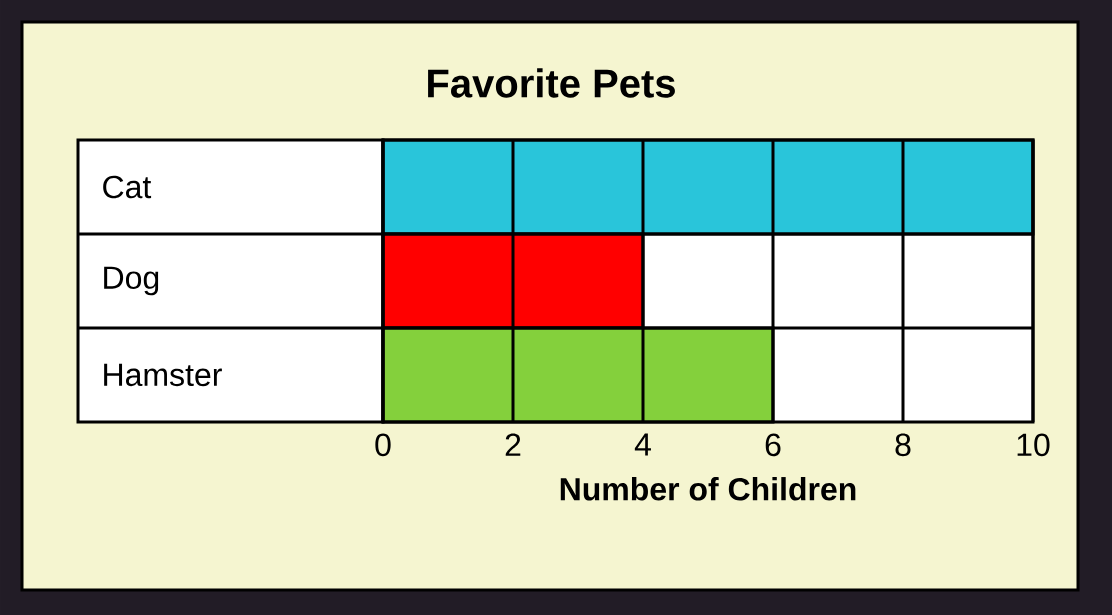 This screenshot has height=615, width=1112. What do you see at coordinates (708, 489) in the screenshot?
I see `x-axis-title: Number of Children` at bounding box center [708, 489].